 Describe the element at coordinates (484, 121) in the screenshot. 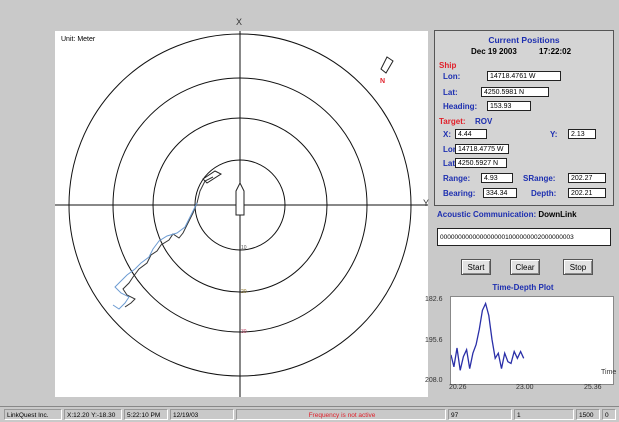

I see `target-name: ROV` at that location.